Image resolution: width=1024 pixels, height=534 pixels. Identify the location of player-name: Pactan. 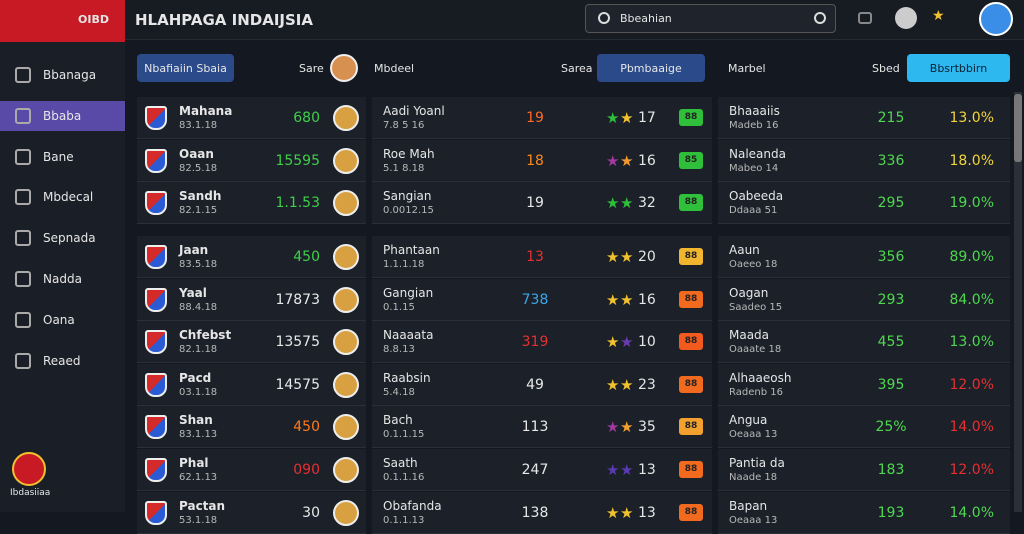
(202, 505).